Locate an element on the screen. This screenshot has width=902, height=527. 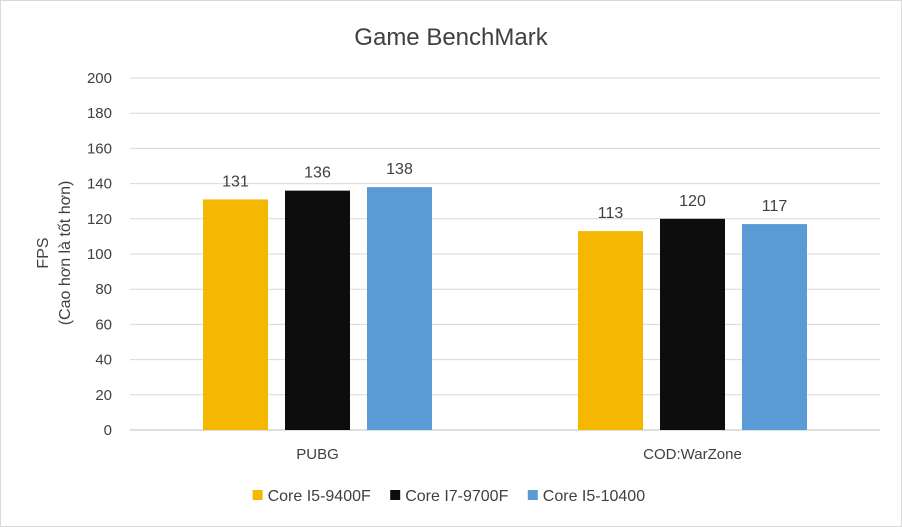
category-label: PUBG is located at coordinates (317, 454).